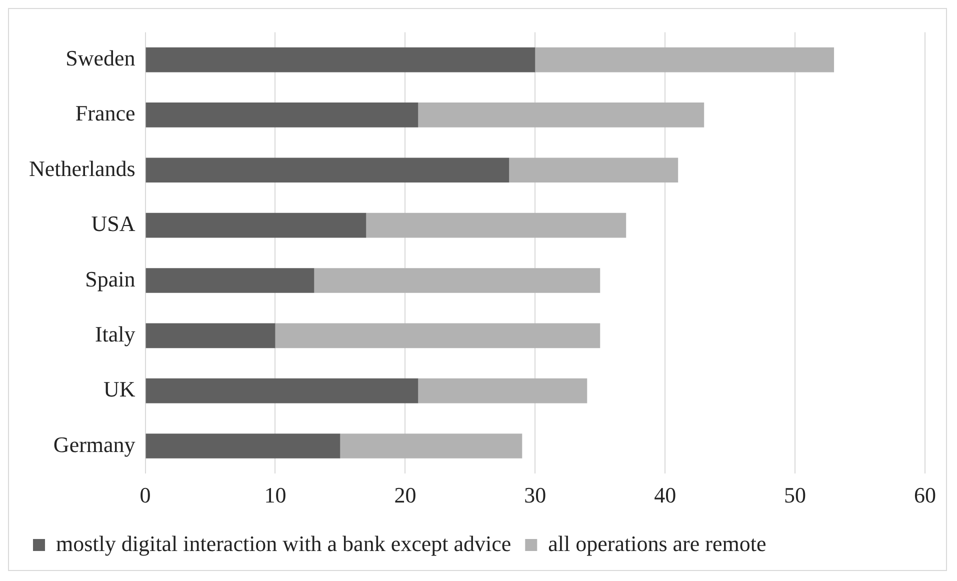 Image resolution: width=957 pixels, height=581 pixels. Describe the element at coordinates (657, 543) in the screenshot. I see `legend-label: all operations are remote` at that location.